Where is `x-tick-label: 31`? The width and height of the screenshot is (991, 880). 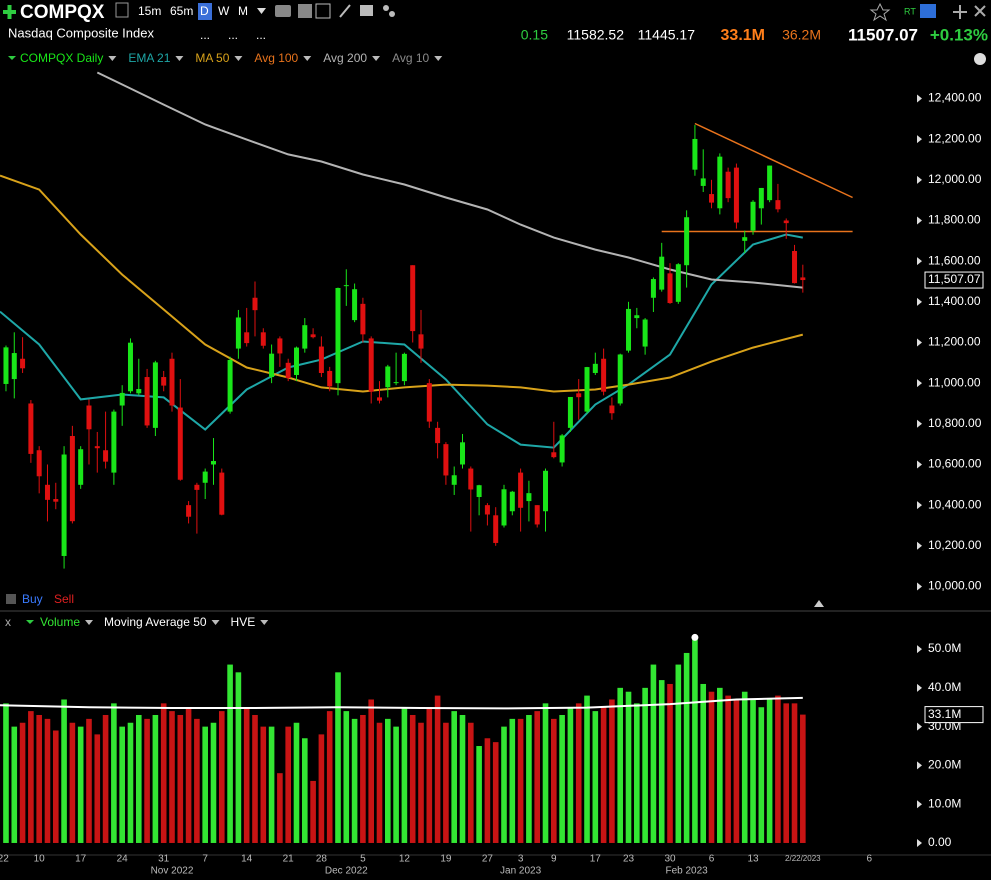
x-tick-label: 31 is located at coordinates (164, 859).